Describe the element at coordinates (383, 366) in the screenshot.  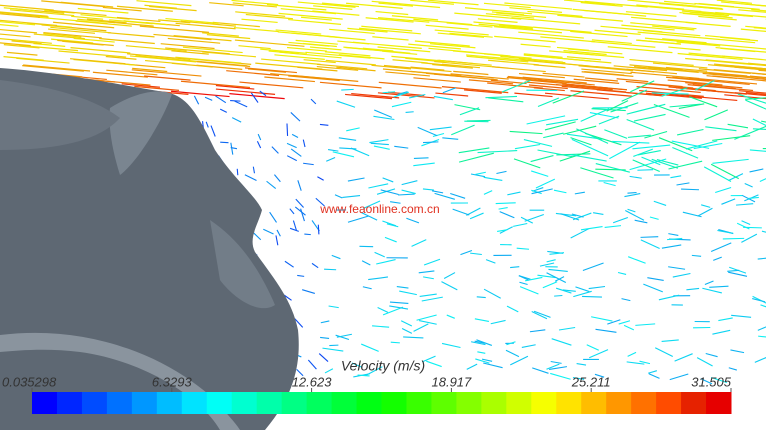
I see `colorbar-title: Velocity (m/s)` at that location.